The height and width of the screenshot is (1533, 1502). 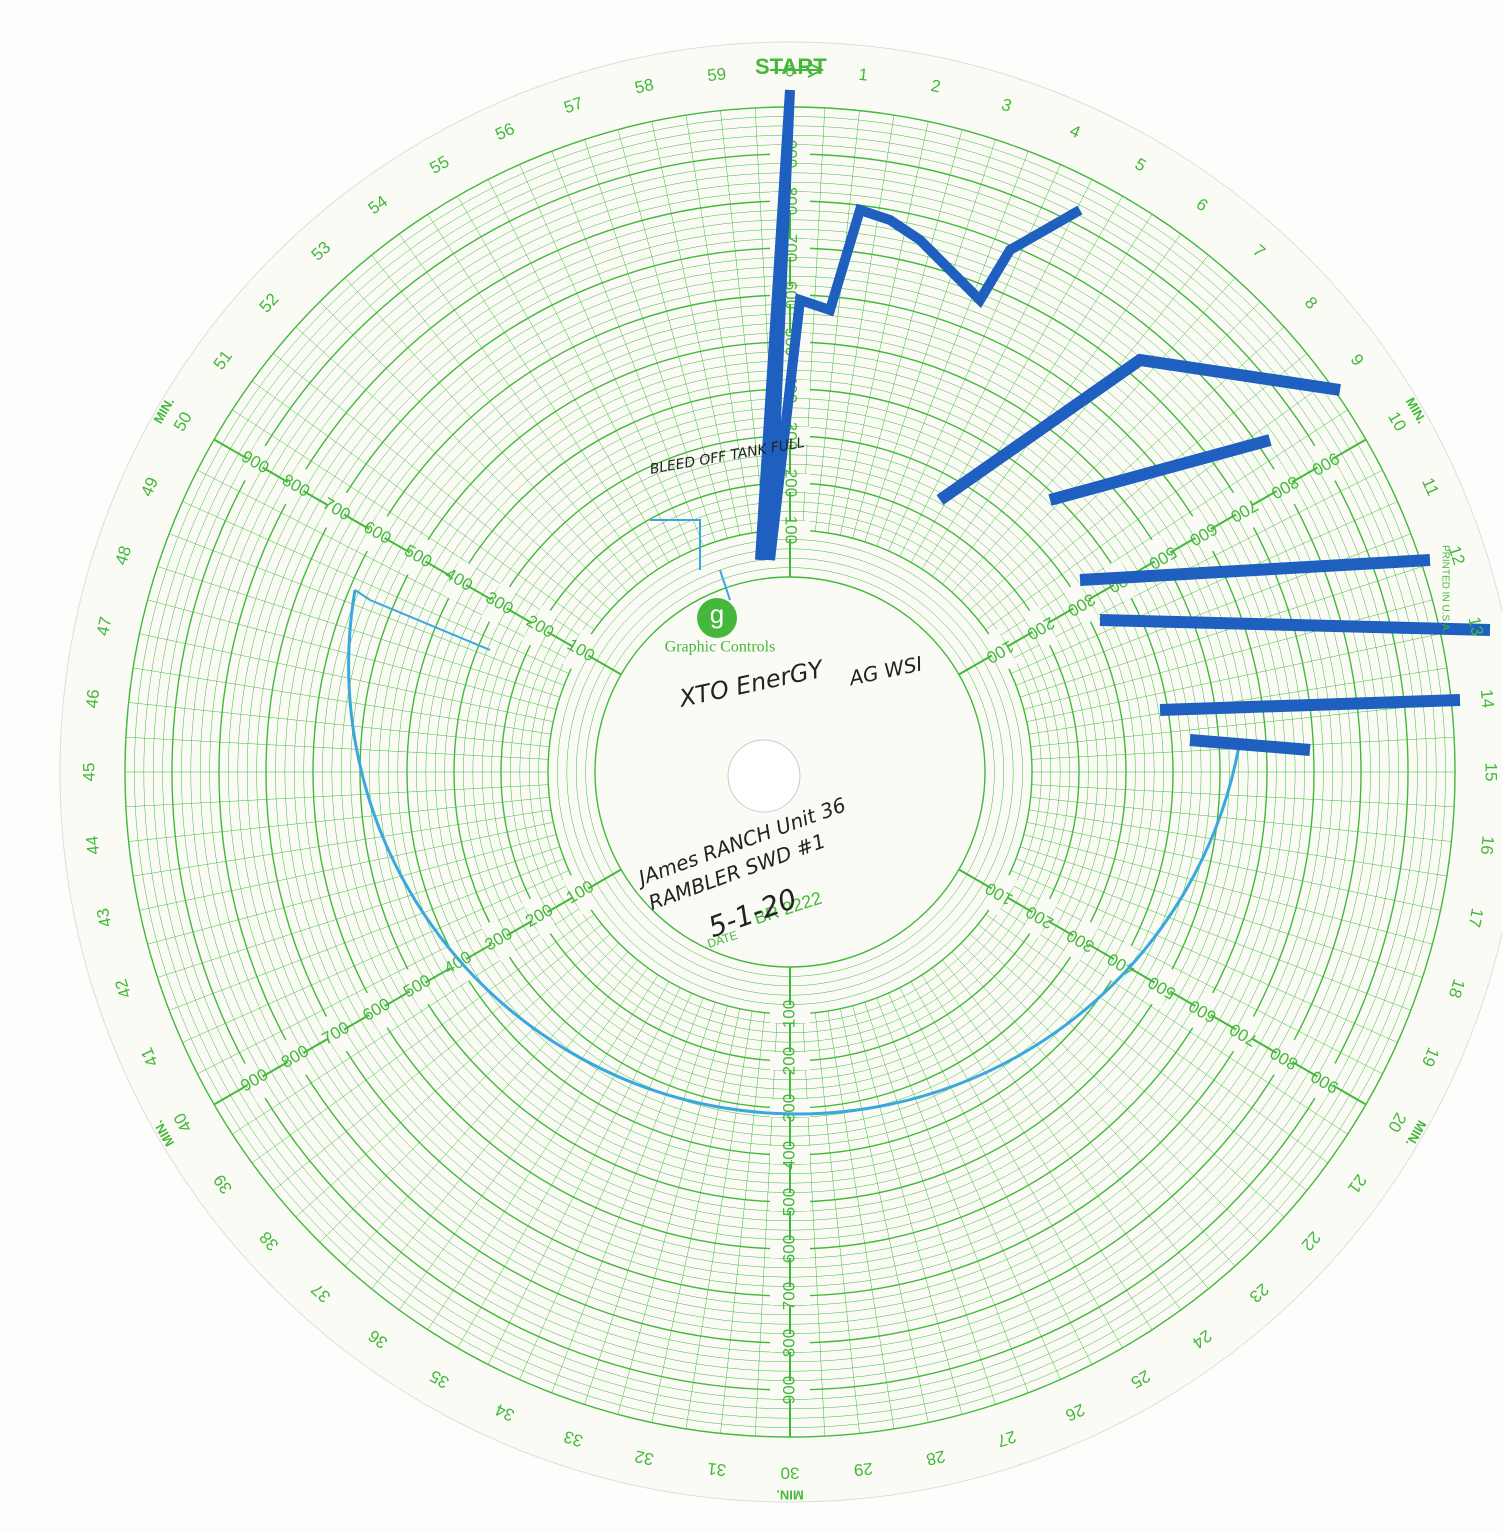 I want to click on scale-label: 500, so click(x=788, y=1202).